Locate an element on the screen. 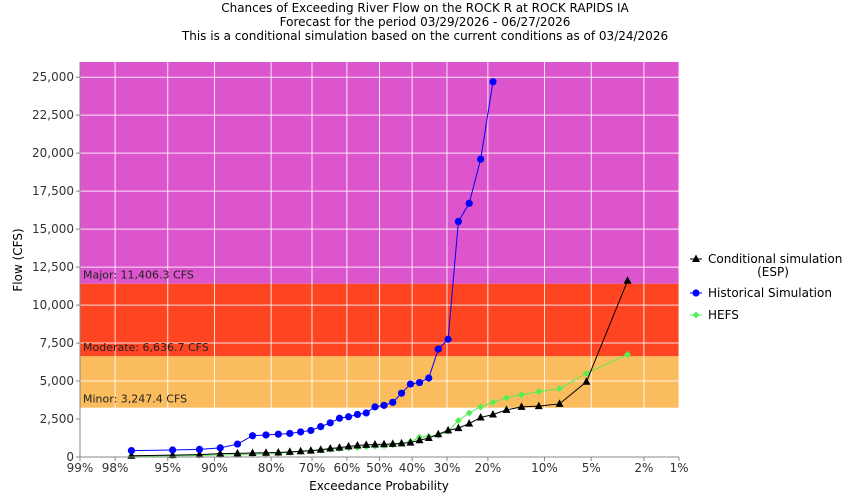 This screenshot has width=850, height=504. y-tick-label: 20,000 is located at coordinates (53, 153).